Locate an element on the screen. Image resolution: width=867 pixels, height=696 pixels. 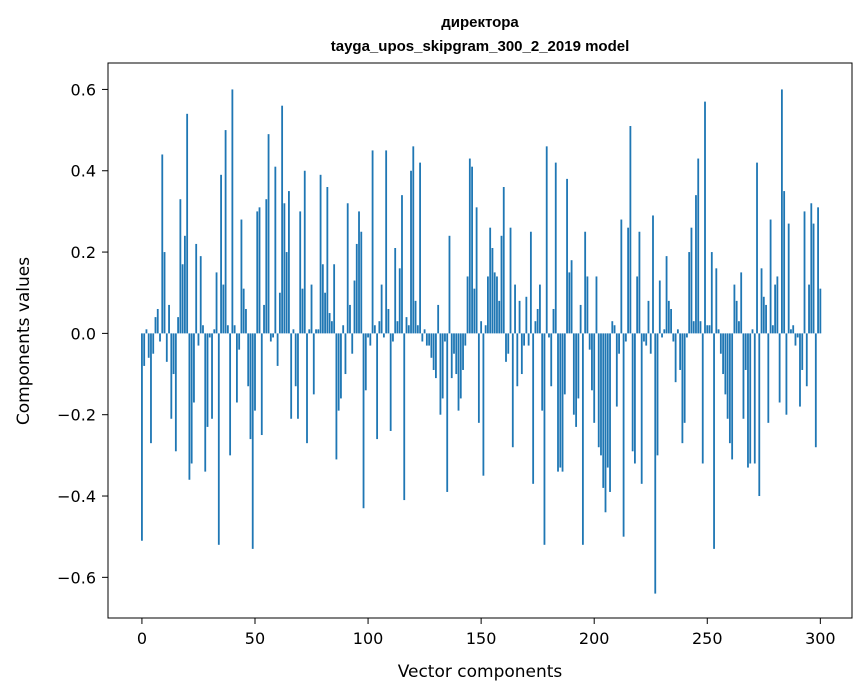
x-tick-label: 100 is located at coordinates (368, 638).